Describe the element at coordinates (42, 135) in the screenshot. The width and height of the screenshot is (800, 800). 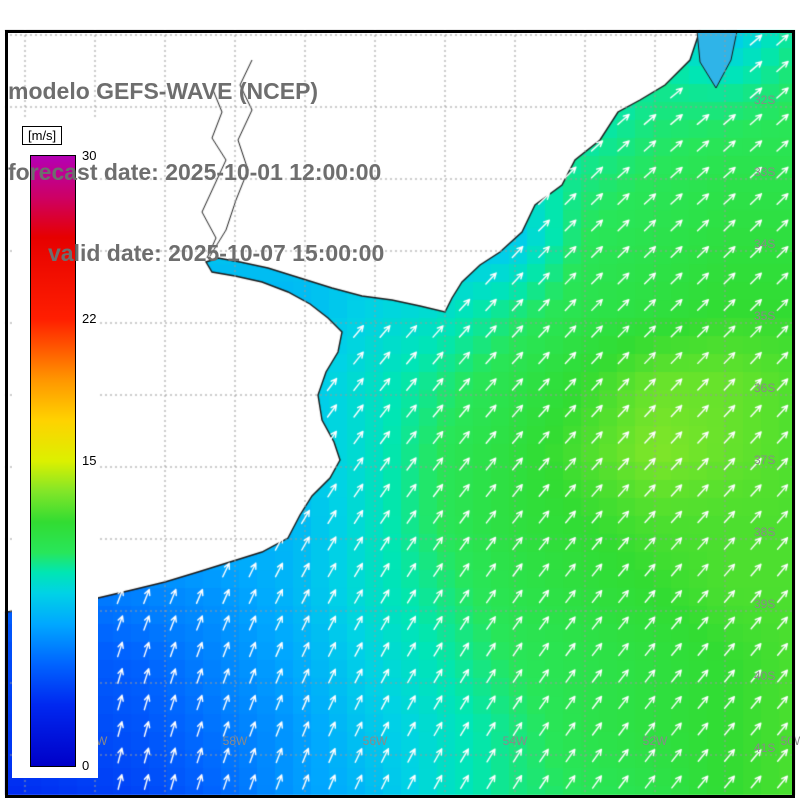
I see `colorbar-unit-label: [m/s]` at that location.